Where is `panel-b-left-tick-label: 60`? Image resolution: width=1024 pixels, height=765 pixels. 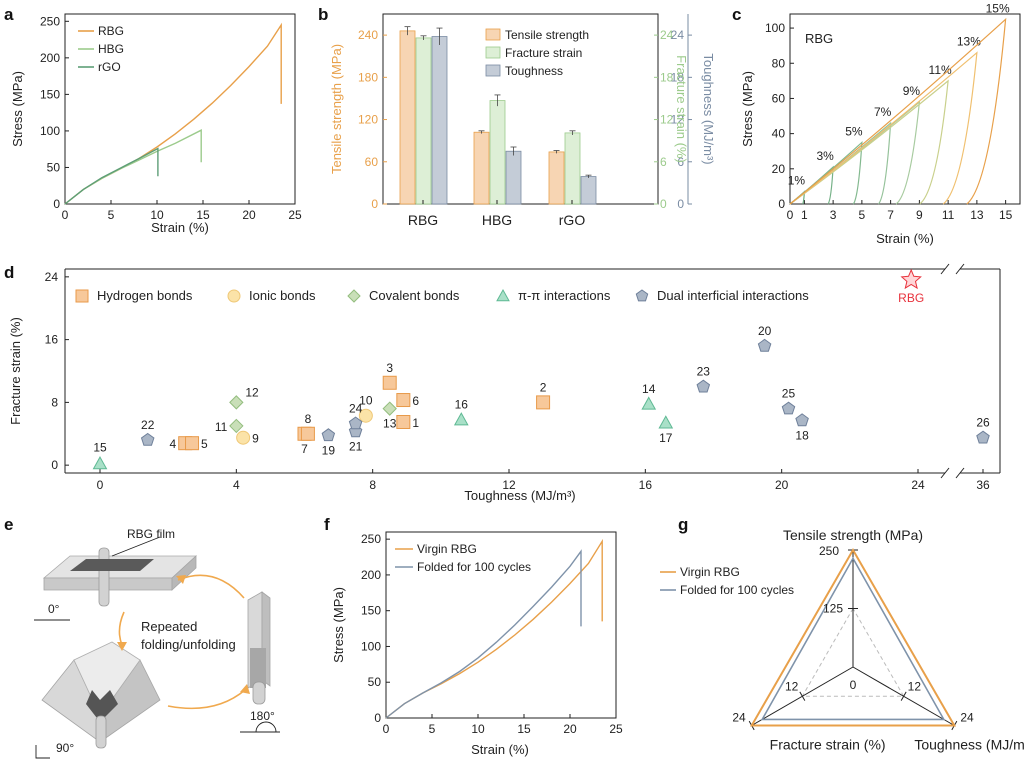 panel-b-left-tick-label: 60 is located at coordinates (372, 162).